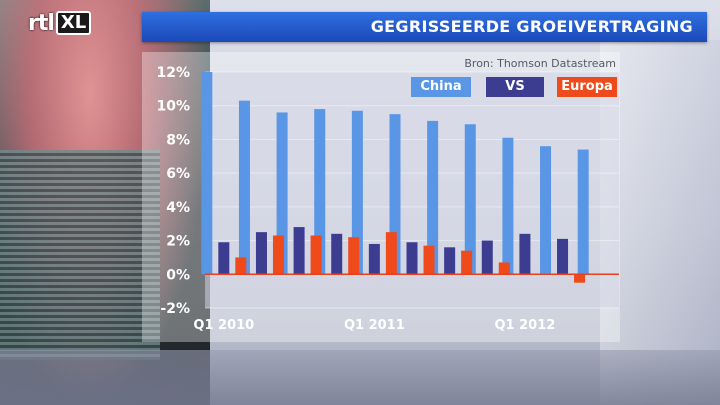 The height and width of the screenshot is (405, 720). Describe the element at coordinates (441, 87) in the screenshot. I see `legend-china: China` at that location.